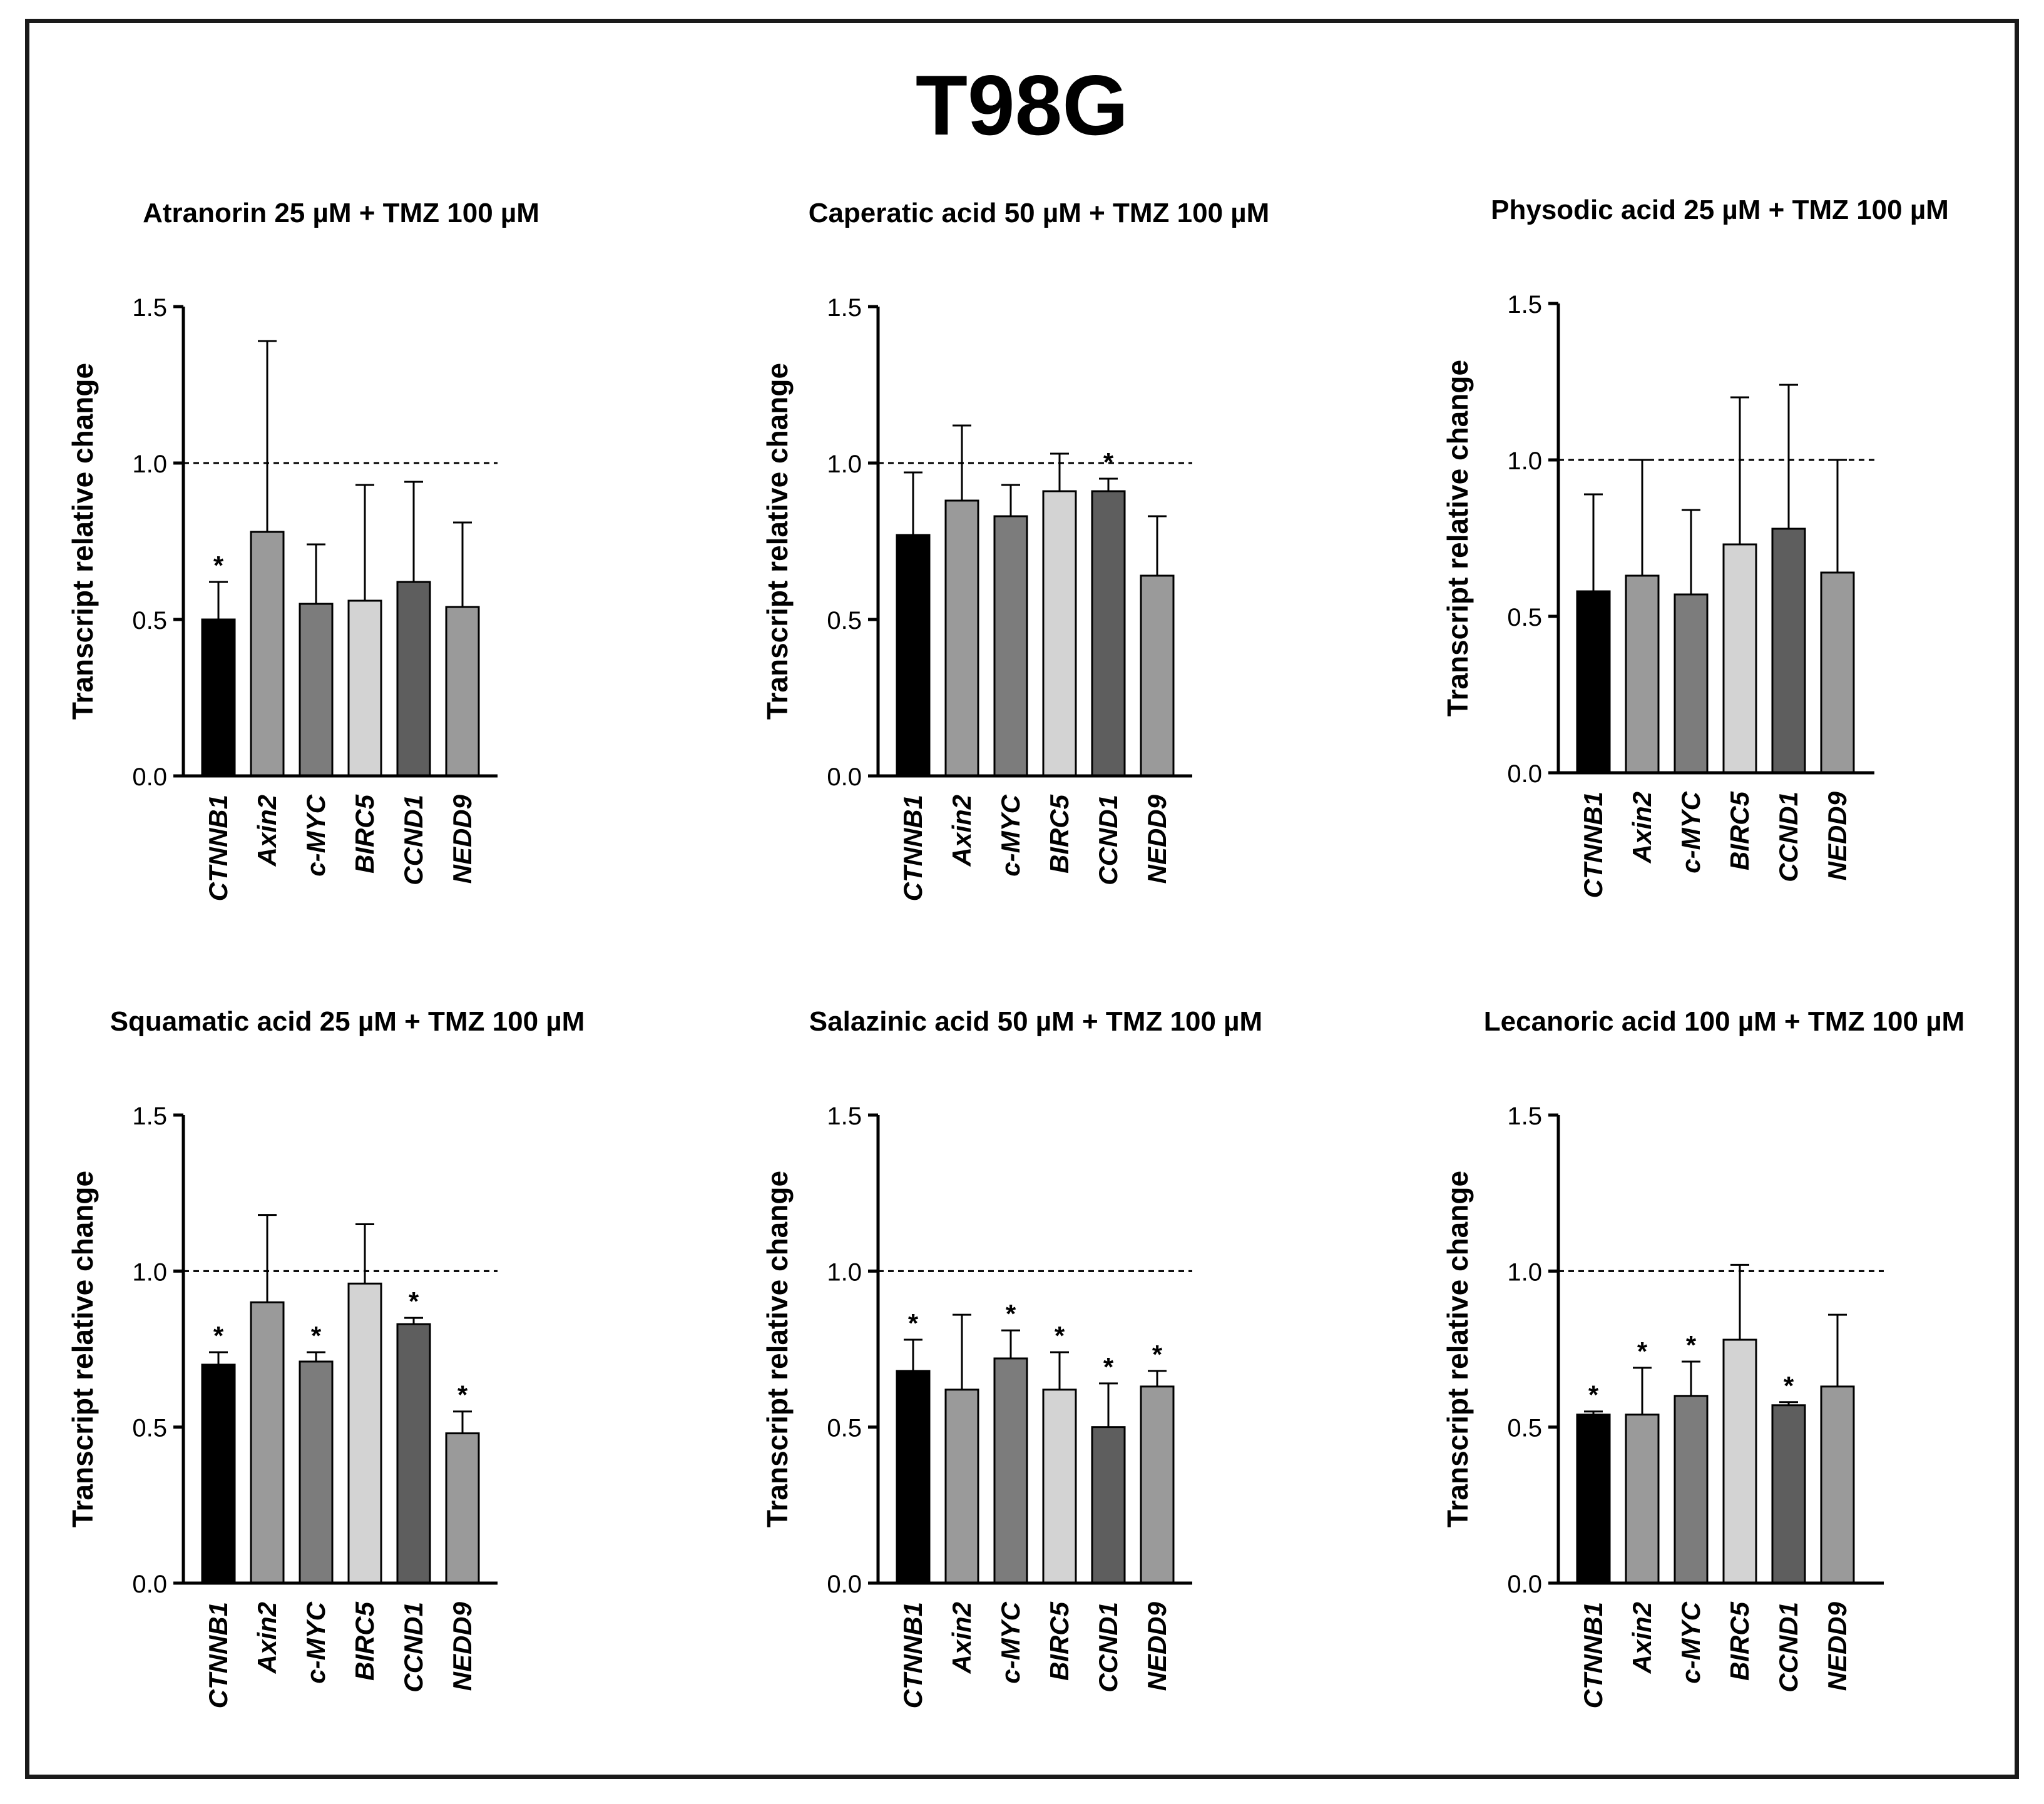  Describe the element at coordinates (1022, 105) in the screenshot. I see `figure-title: T98G` at that location.